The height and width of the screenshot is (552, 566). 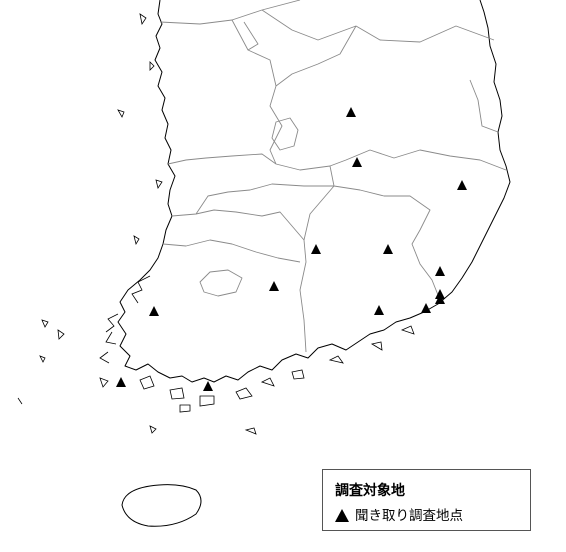 I want to click on legend-box: 調査対象地 聞き取り調査地点, so click(x=426, y=500).